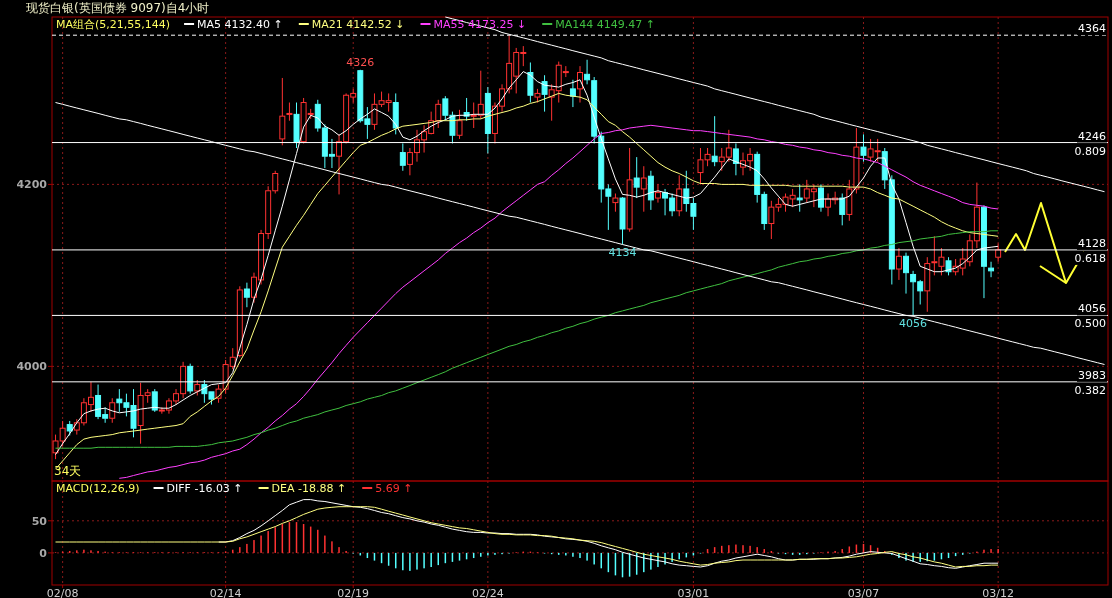 Image resolution: width=1112 pixels, height=598 pixels. What do you see at coordinates (1090, 143) in the screenshot?
I see `ref-line-label: 4246 0.809` at bounding box center [1090, 143].